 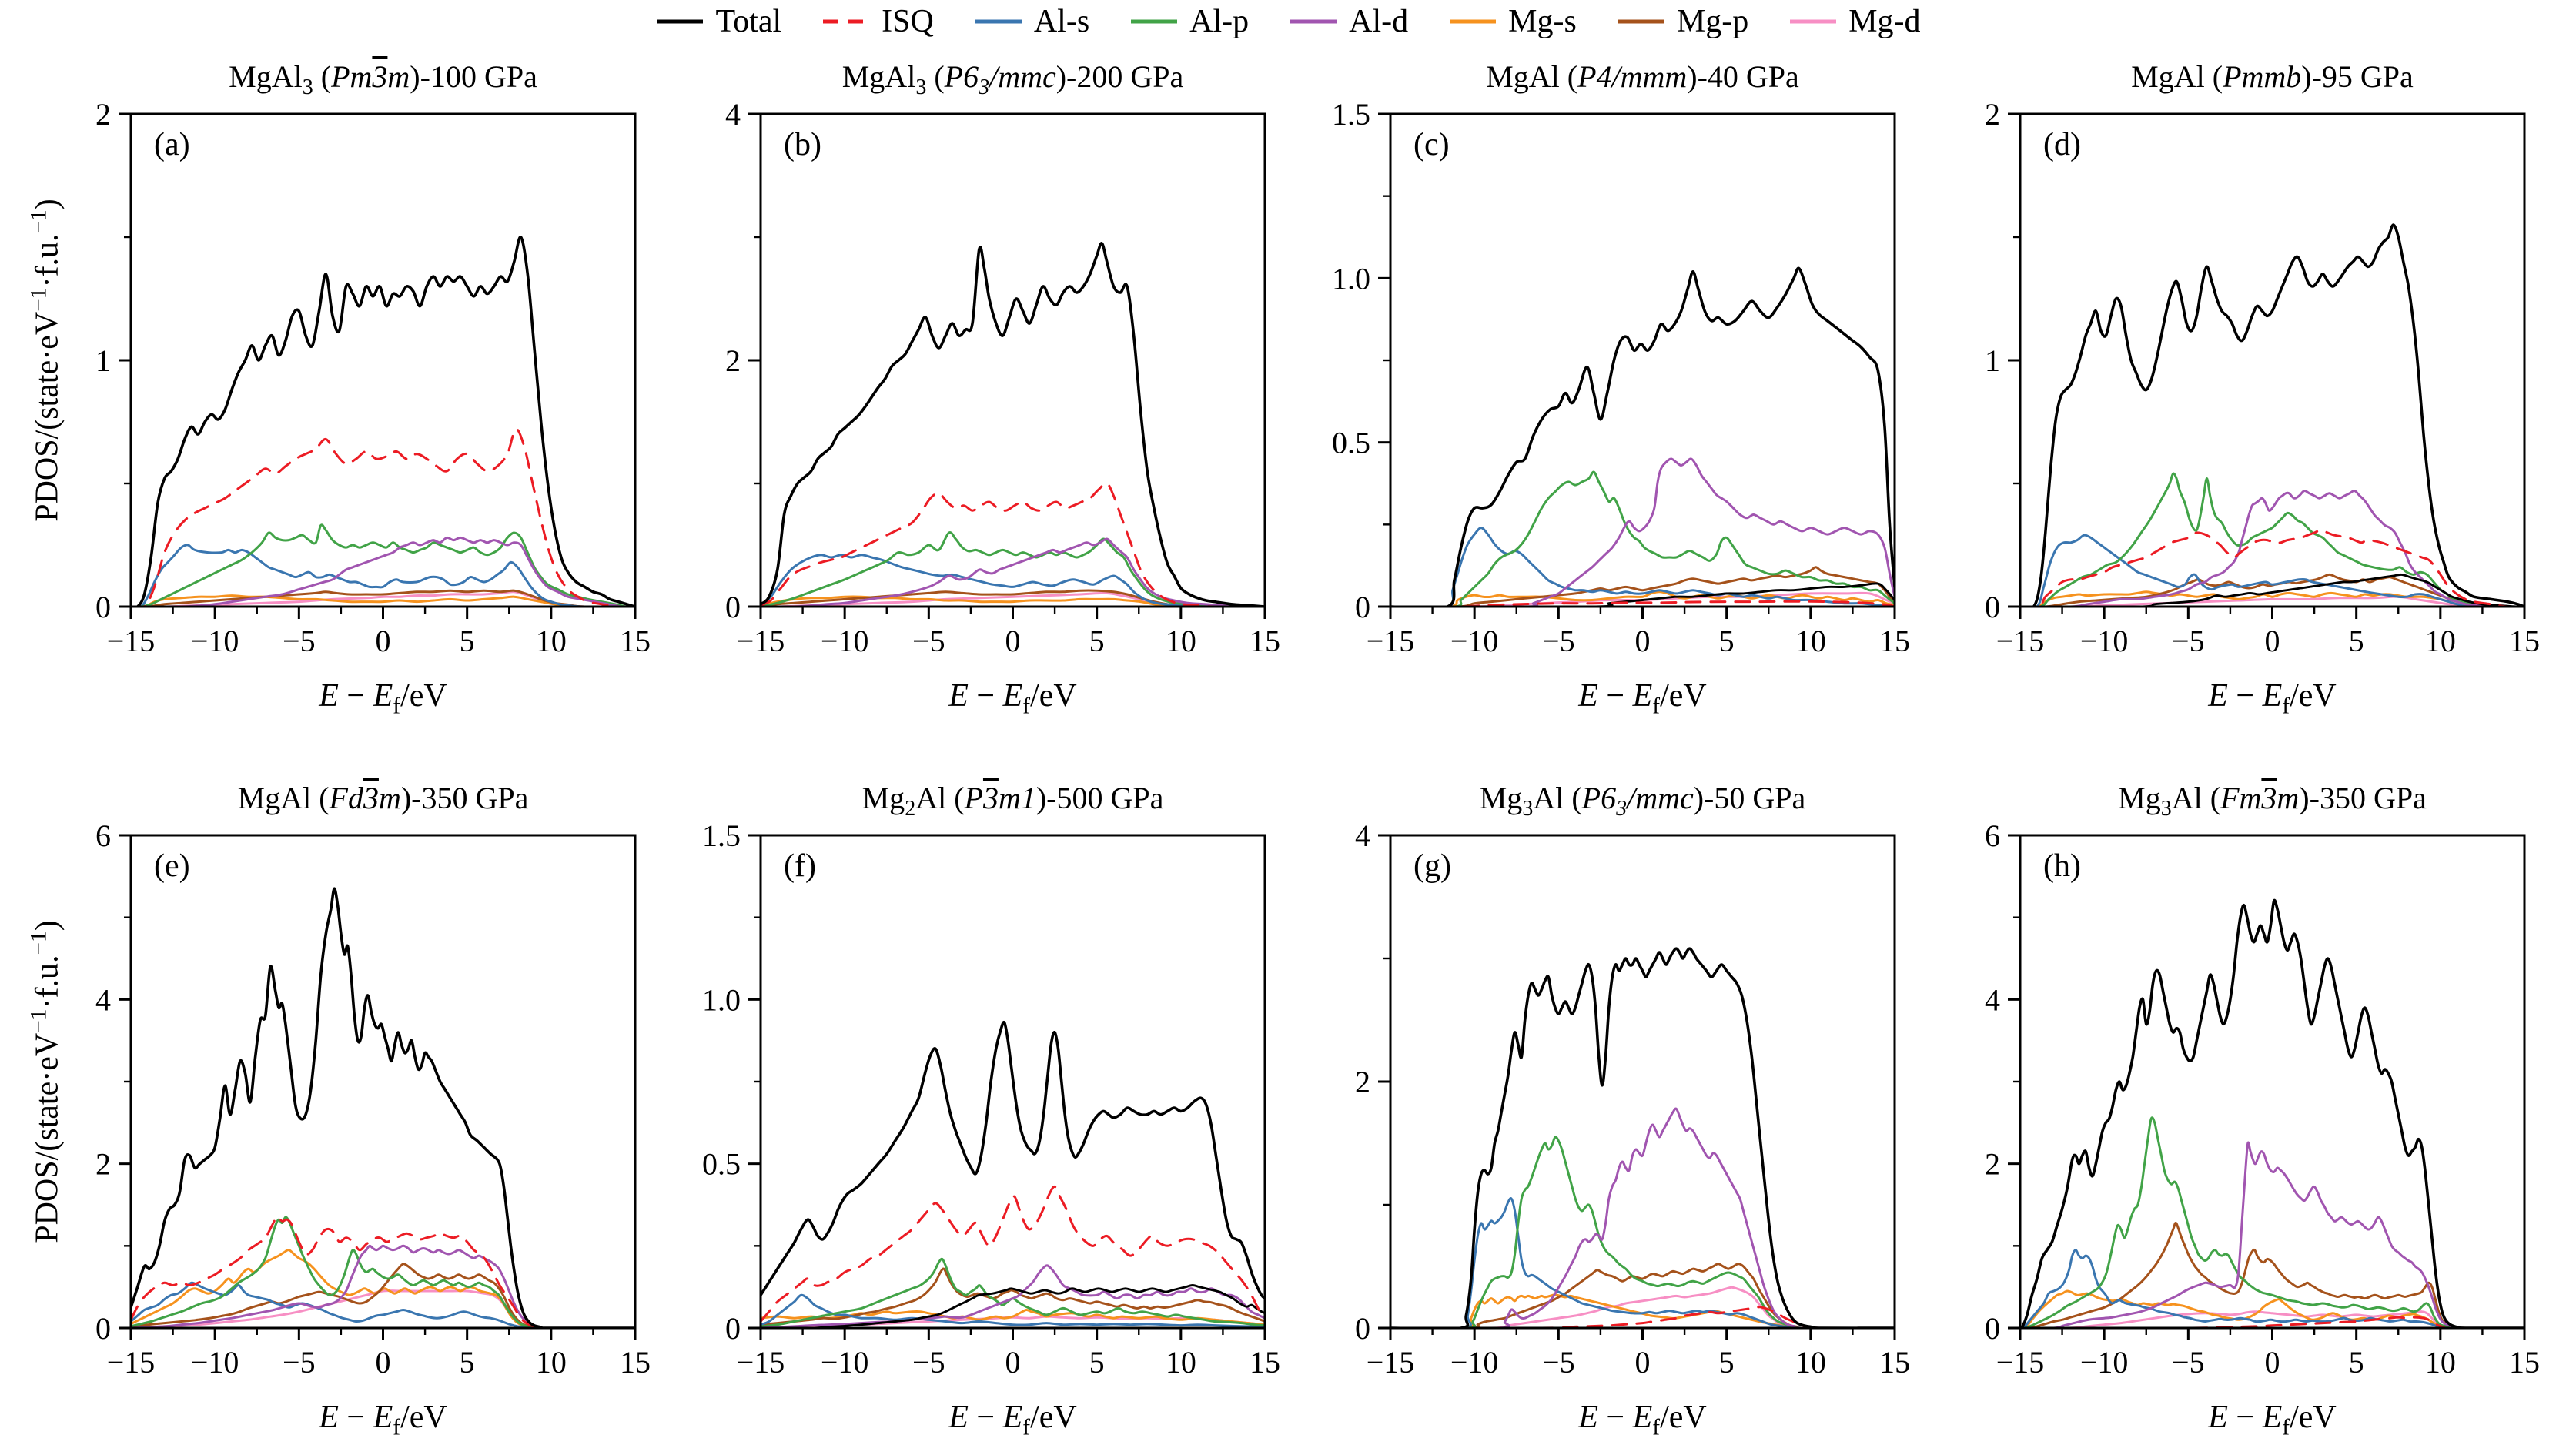 I want to click on panel-e-letter: (e), so click(x=172, y=866).